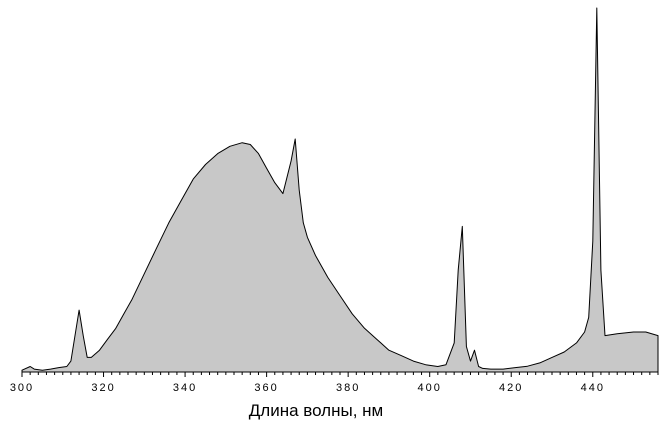  What do you see at coordinates (430, 388) in the screenshot?
I see `x-tick-label: 400` at bounding box center [430, 388].